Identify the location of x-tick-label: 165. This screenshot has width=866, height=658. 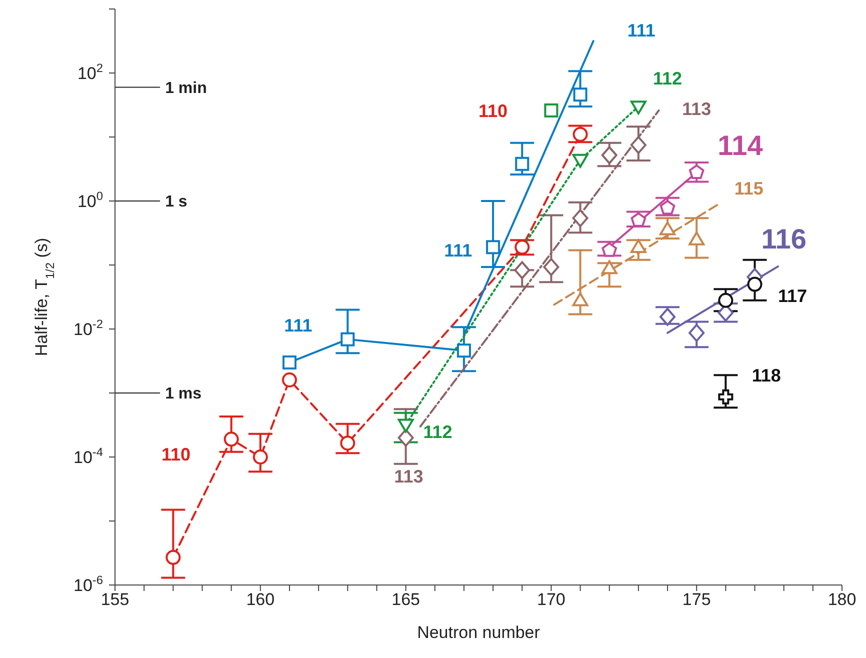
(406, 600).